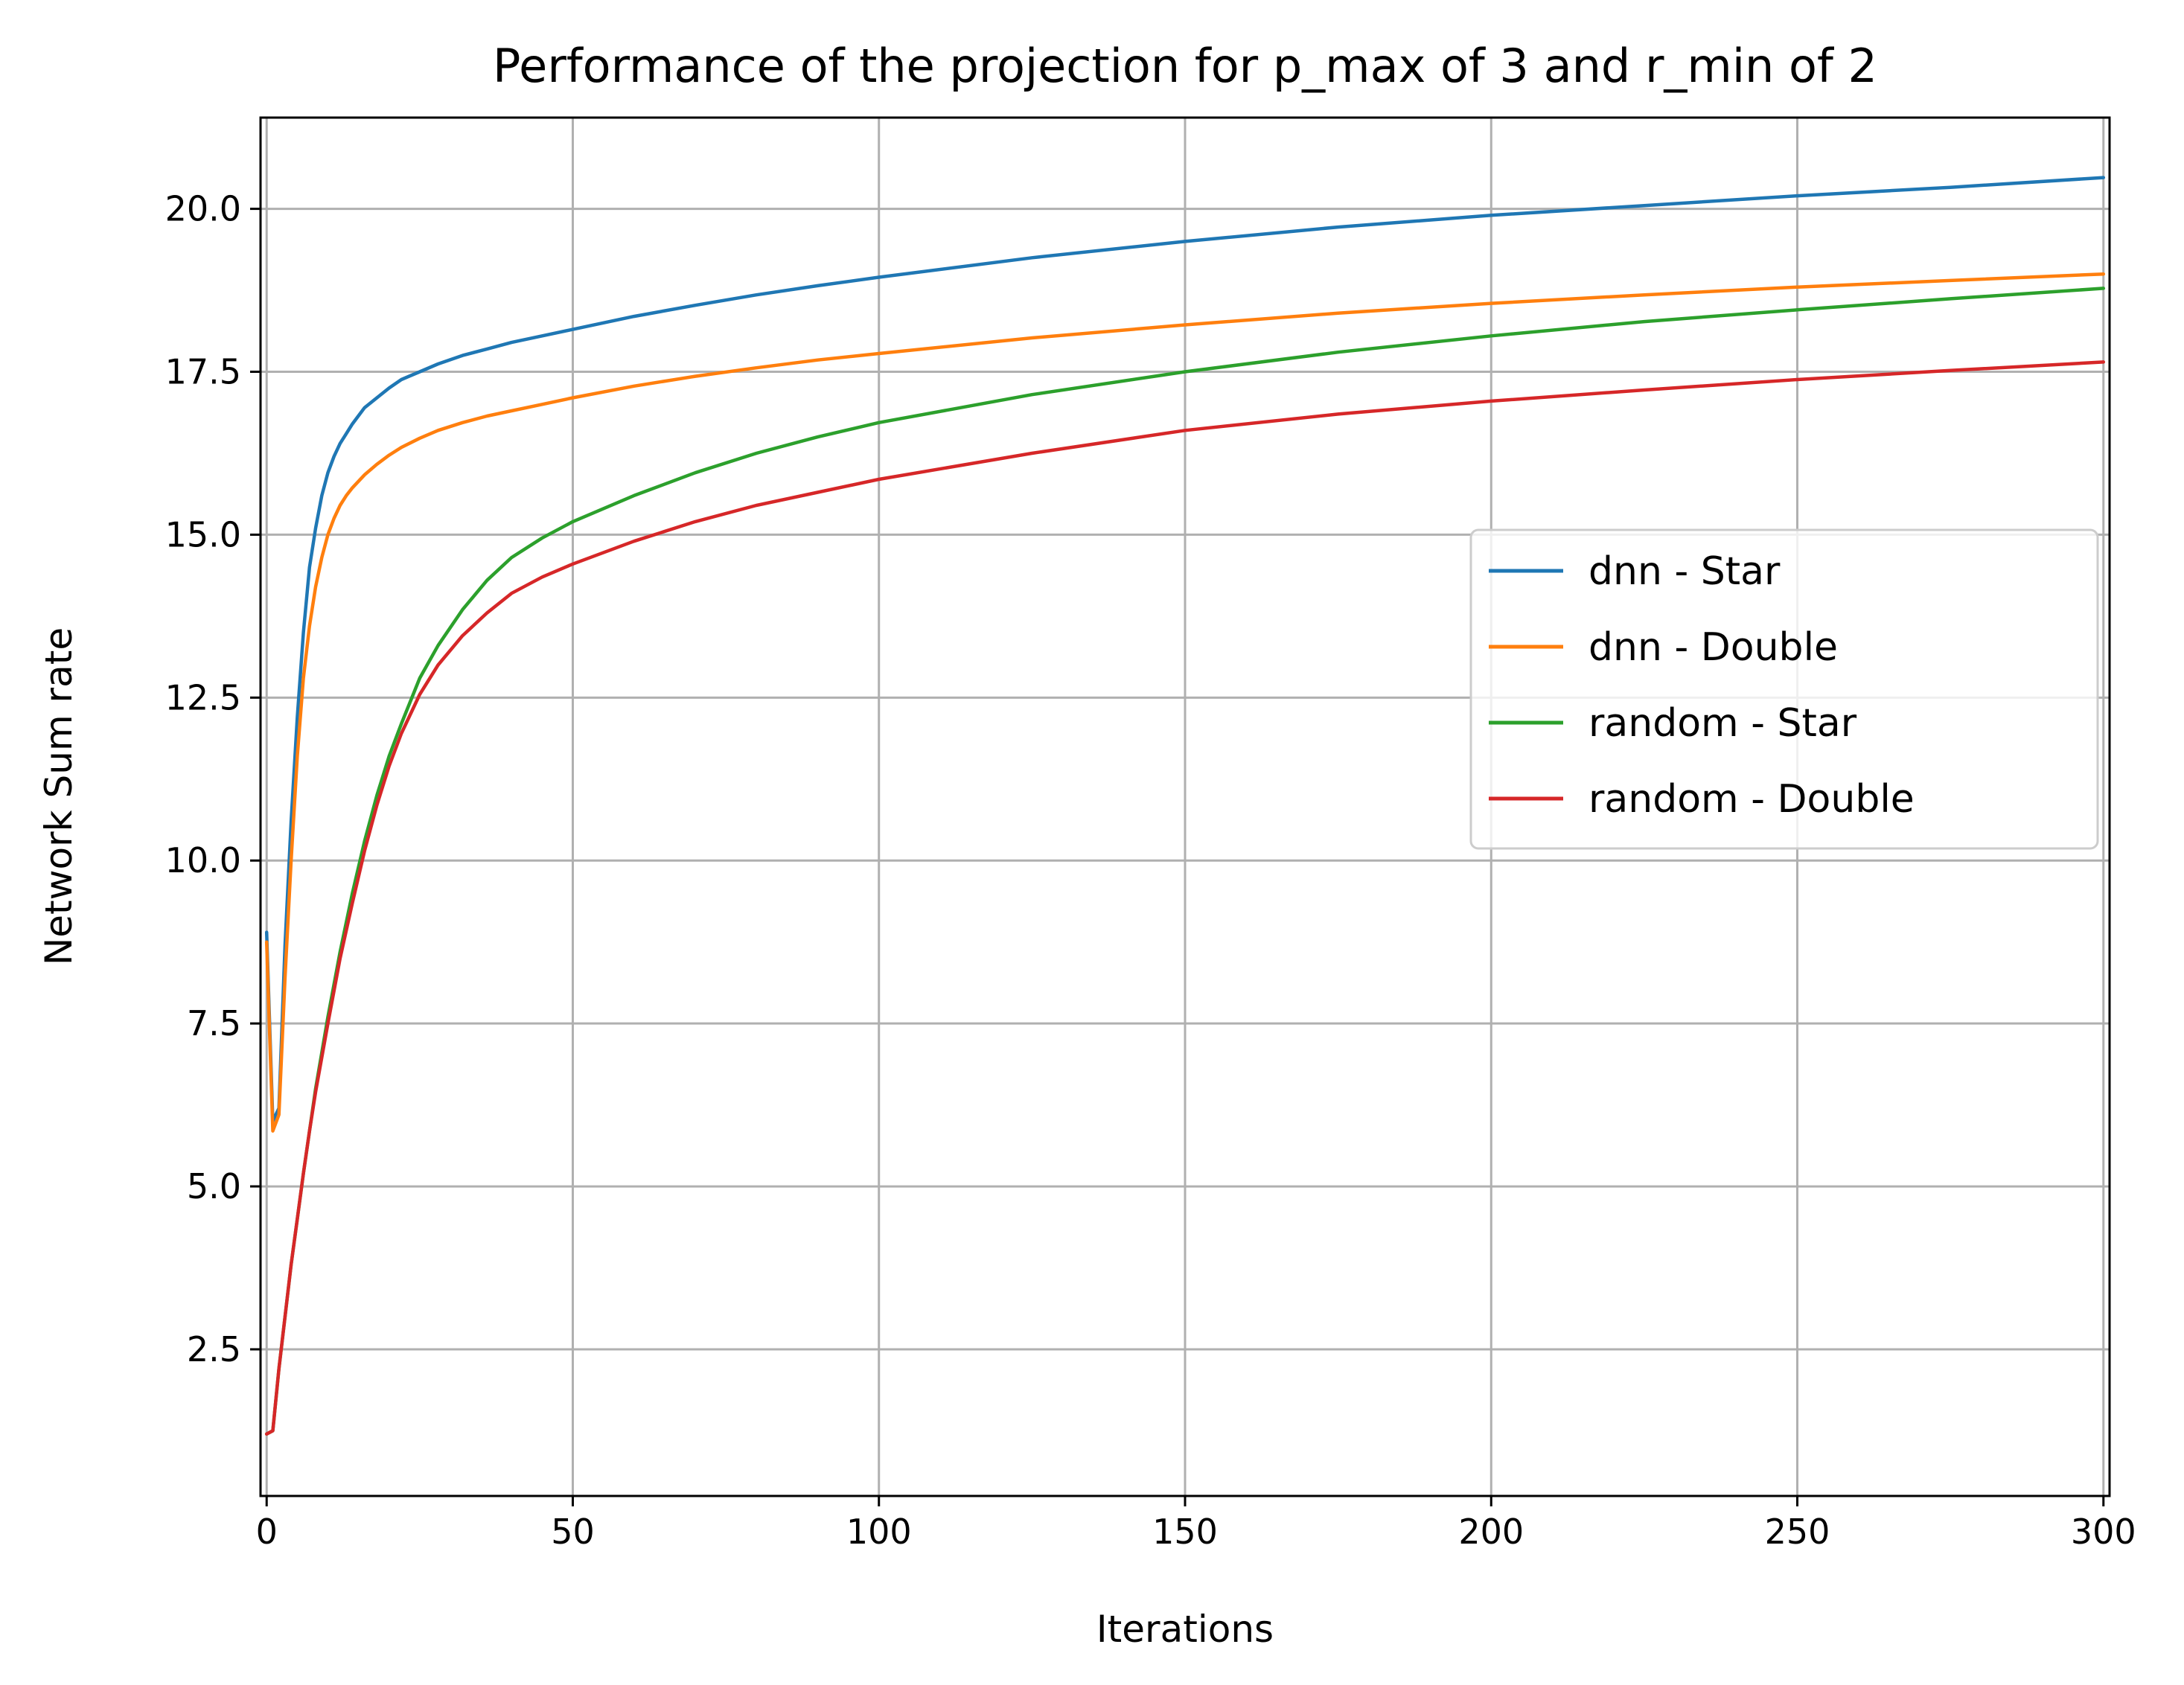  I want to click on y-tick-label: 5.0, so click(214, 1186).